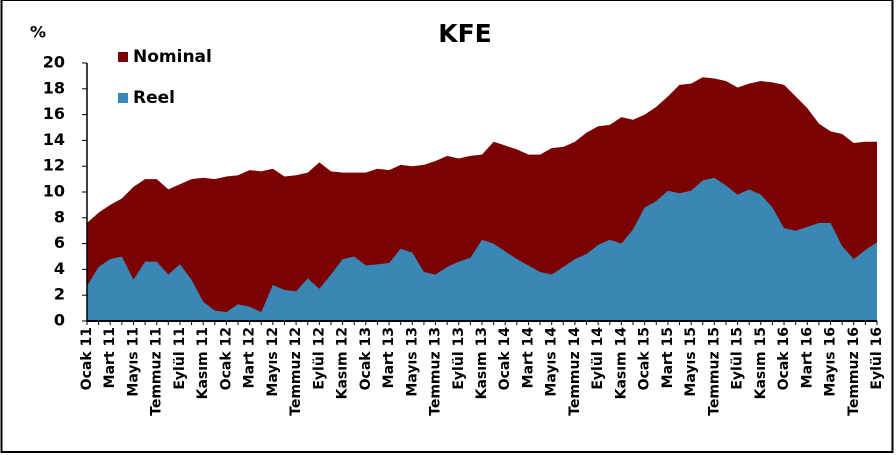 The width and height of the screenshot is (896, 455). What do you see at coordinates (366, 358) in the screenshot?
I see `x-tick-label: Ocak 13` at bounding box center [366, 358].